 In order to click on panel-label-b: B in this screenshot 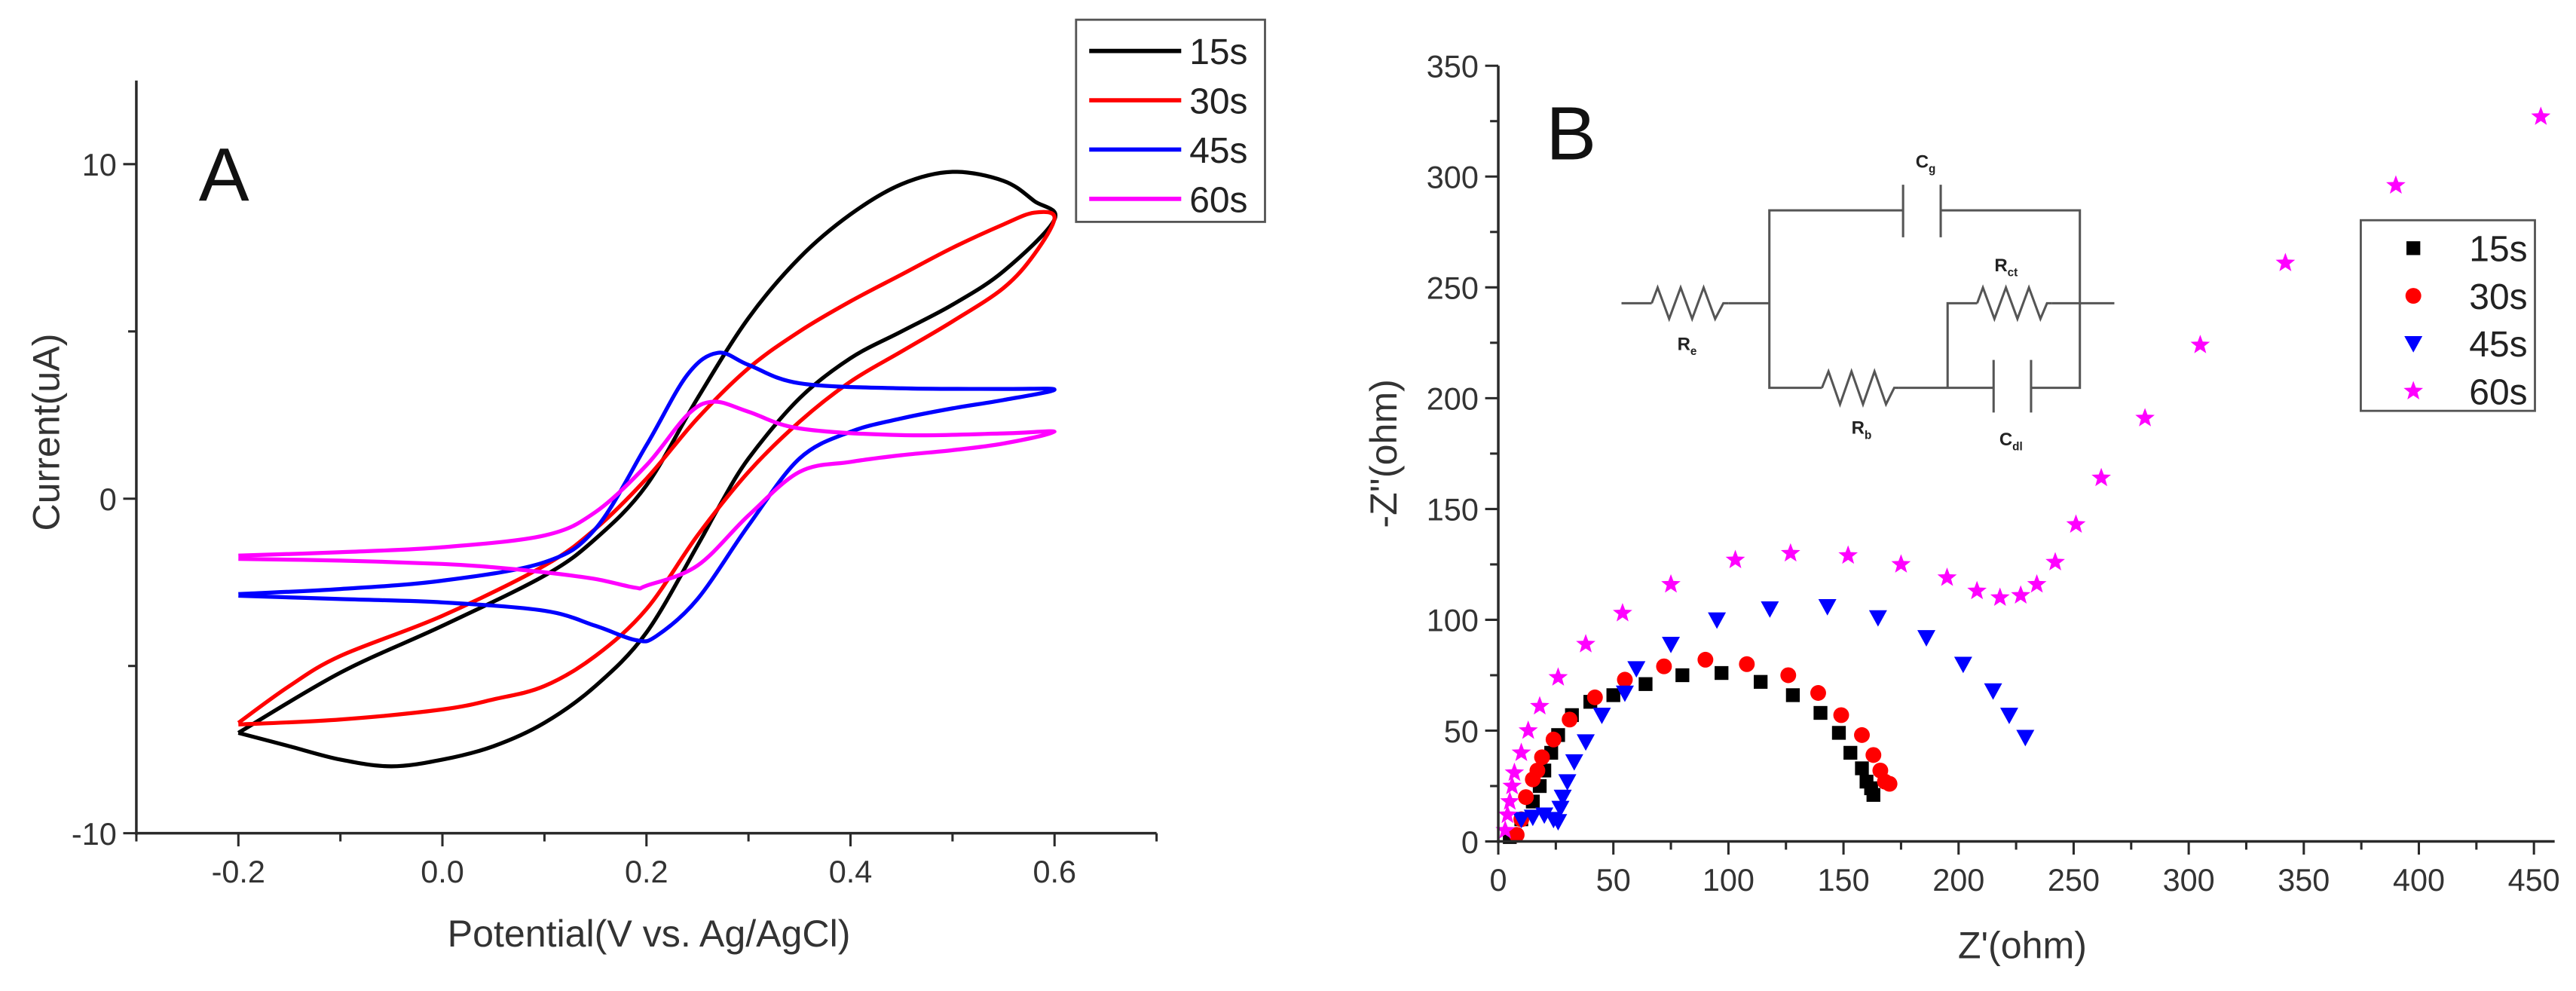, I will do `click(1571, 134)`.